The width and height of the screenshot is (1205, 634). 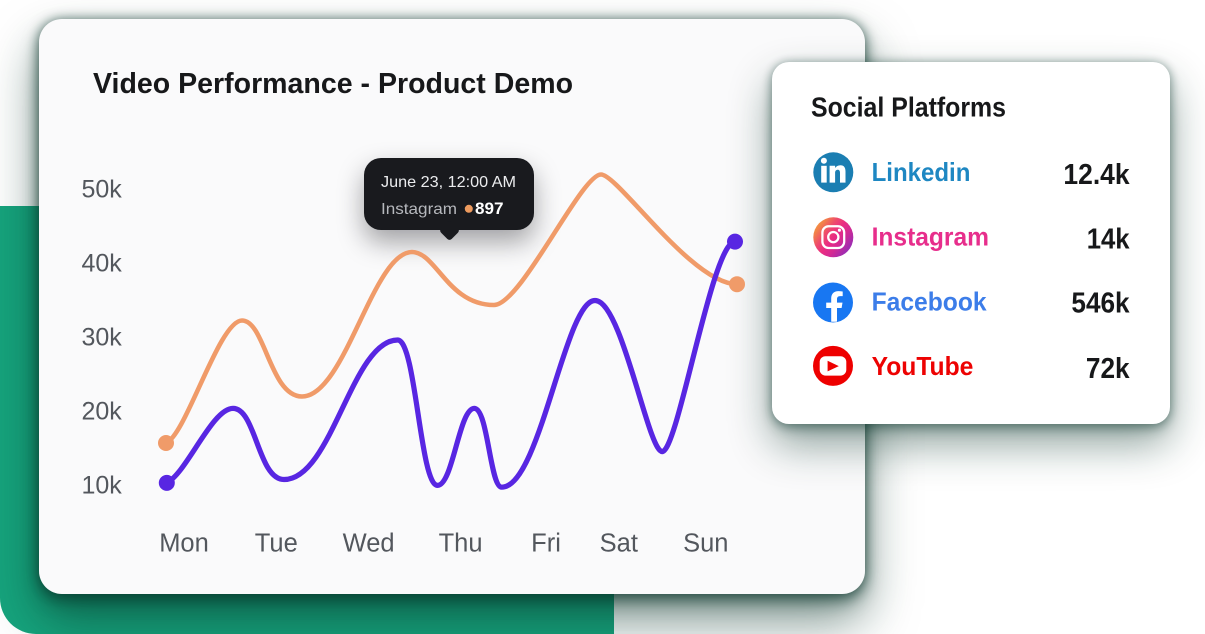 I want to click on svg-text: Sun, so click(x=705, y=544).